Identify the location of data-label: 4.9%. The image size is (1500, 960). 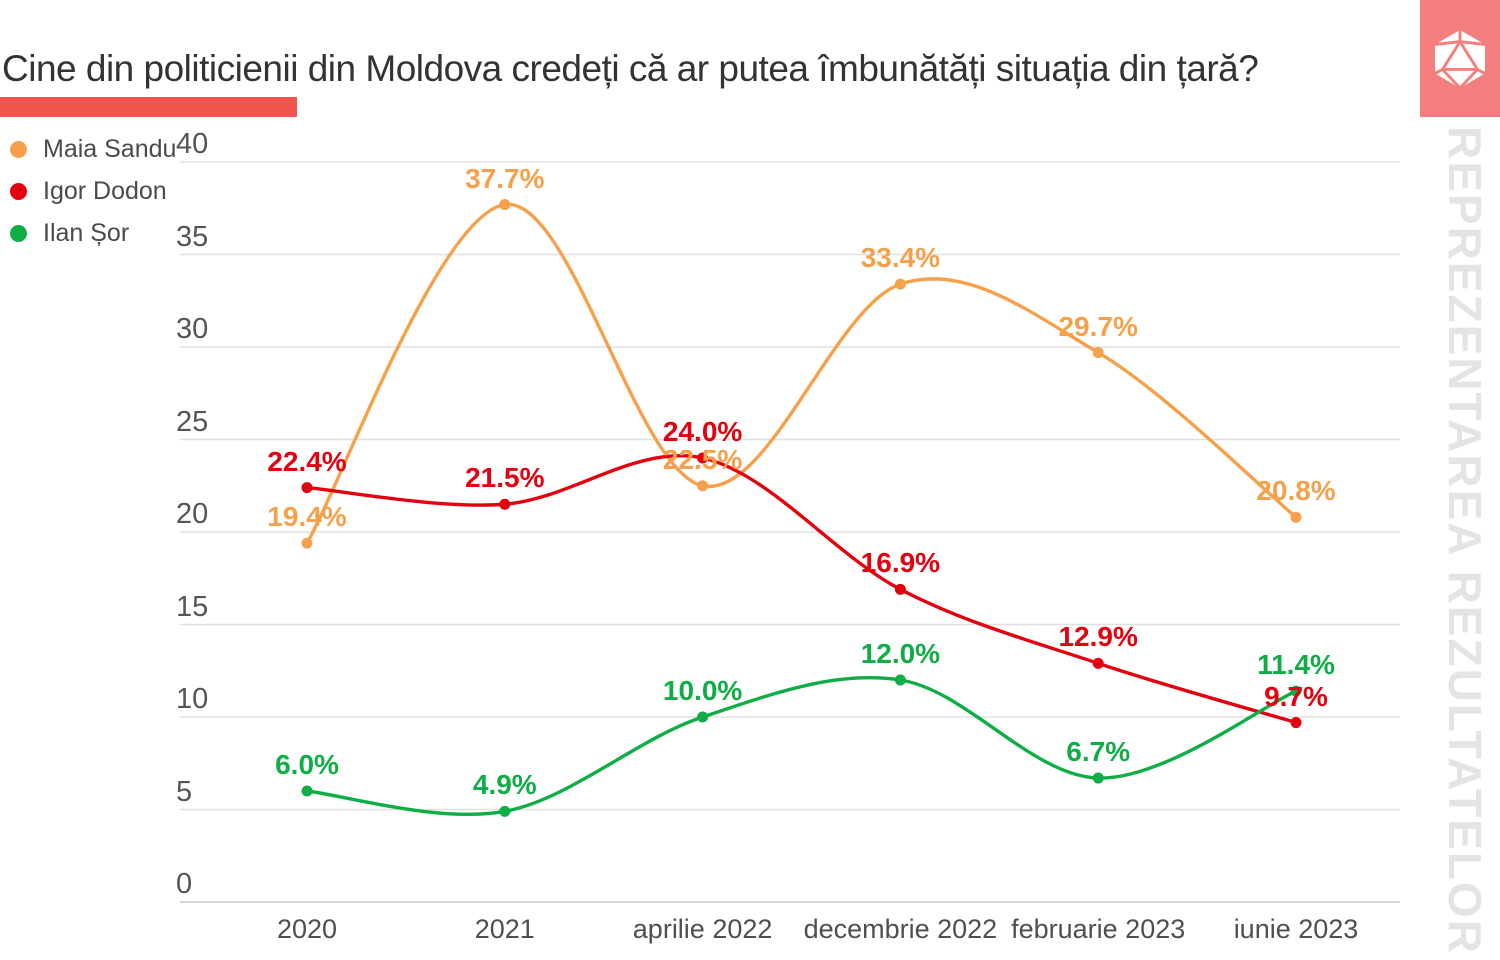
(504, 785).